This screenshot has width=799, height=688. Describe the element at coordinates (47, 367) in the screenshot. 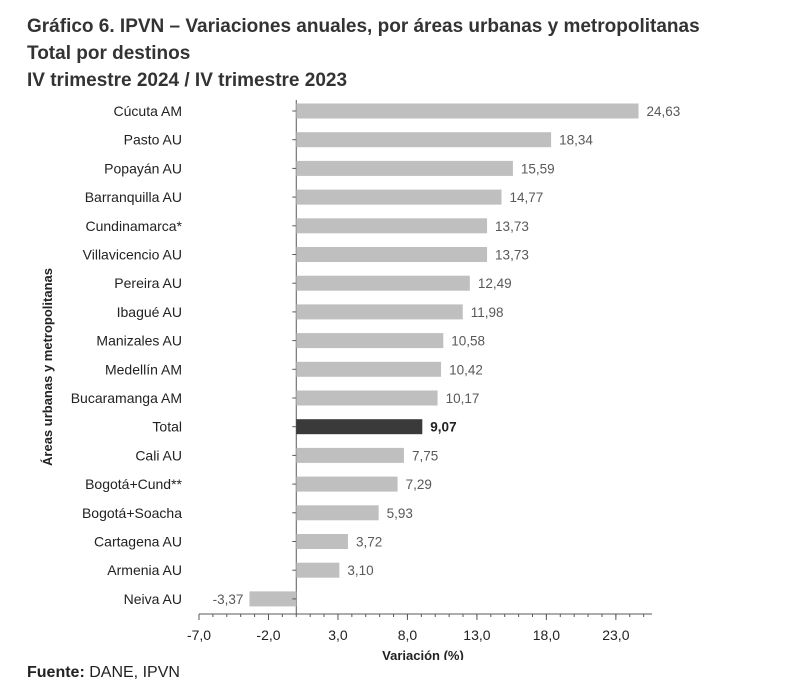

I see `y-axis-title: Áreas urbanas y metropolitanas` at that location.